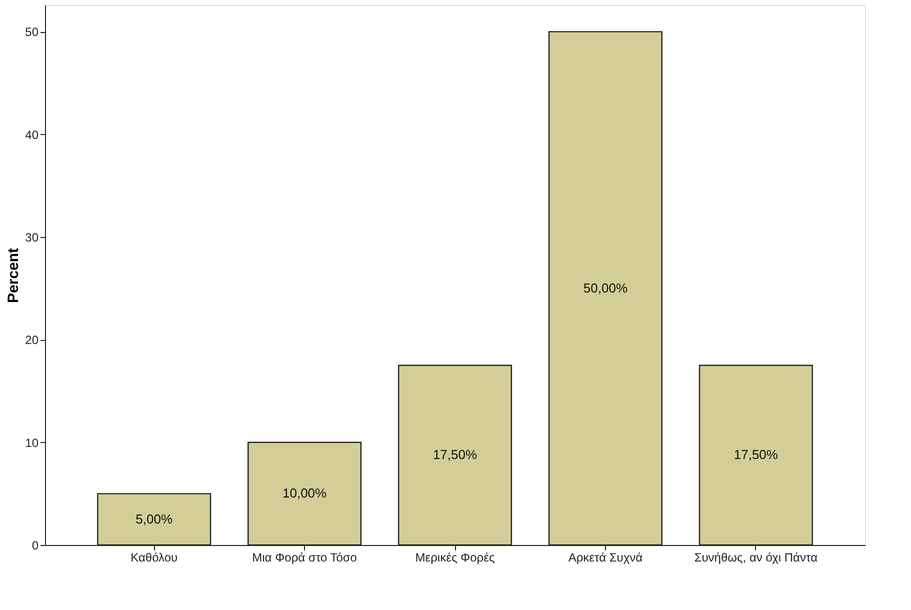 This screenshot has width=911, height=610. What do you see at coordinates (32, 340) in the screenshot?
I see `y-tick-label: 20` at bounding box center [32, 340].